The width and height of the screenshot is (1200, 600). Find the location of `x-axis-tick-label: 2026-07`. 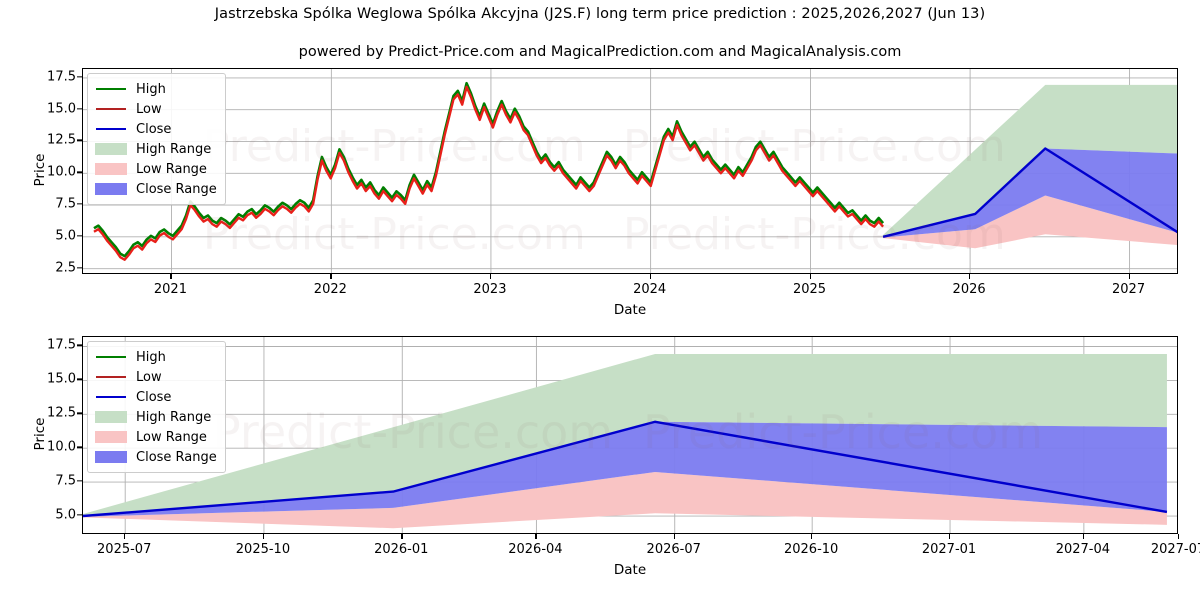

x-axis-tick-label: 2026-07 is located at coordinates (673, 549).